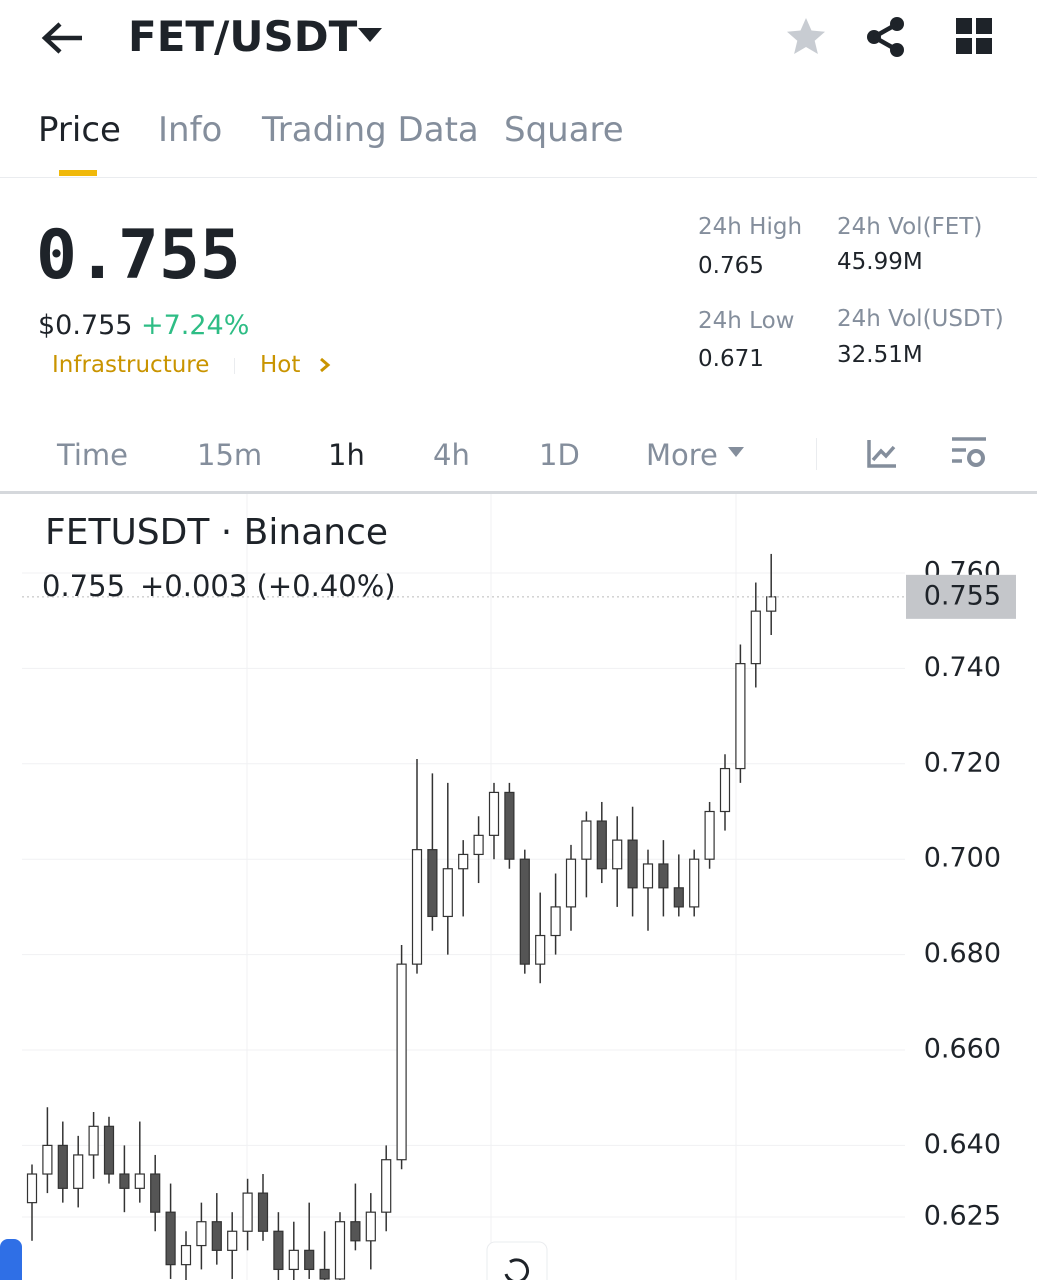 The image size is (1037, 1280). Describe the element at coordinates (731, 359) in the screenshot. I see `stat-value: 0.671` at that location.